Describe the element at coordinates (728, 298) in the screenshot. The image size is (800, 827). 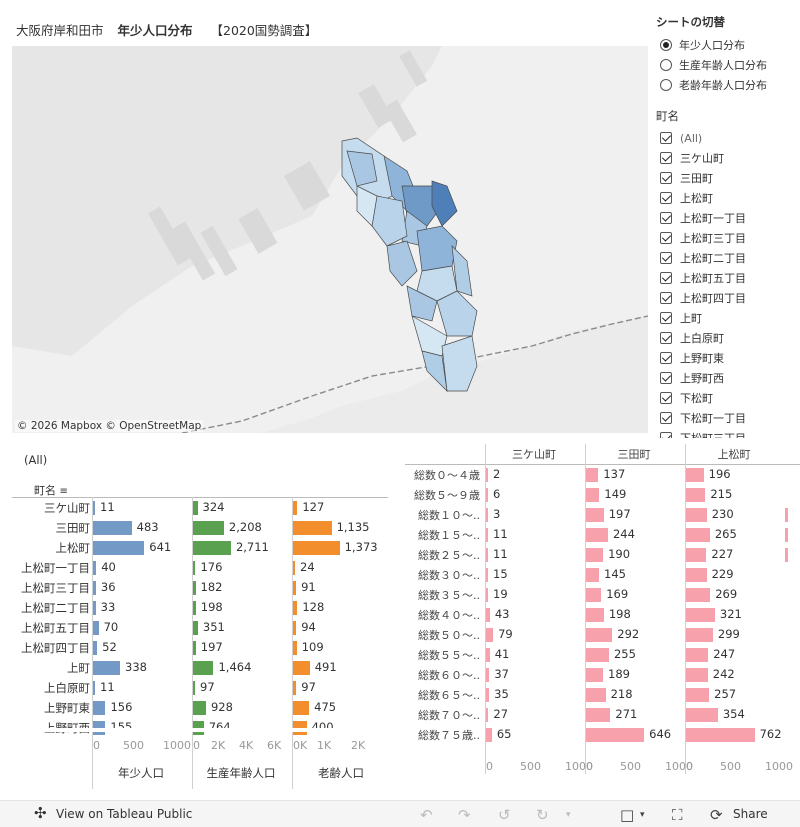
I see `town-filter-item: 上松町四丁目` at that location.